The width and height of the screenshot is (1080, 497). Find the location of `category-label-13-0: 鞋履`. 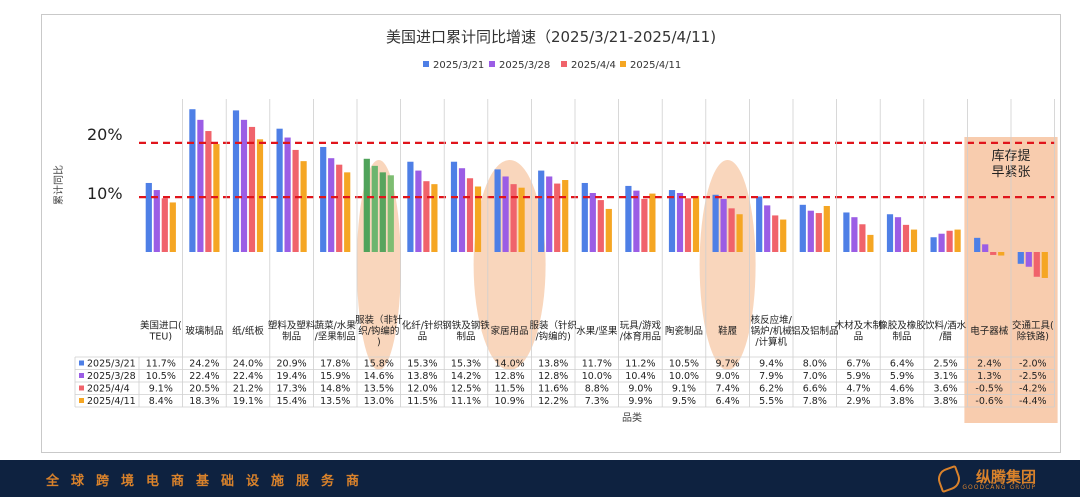

category-label-13-0: 鞋履 is located at coordinates (728, 331).